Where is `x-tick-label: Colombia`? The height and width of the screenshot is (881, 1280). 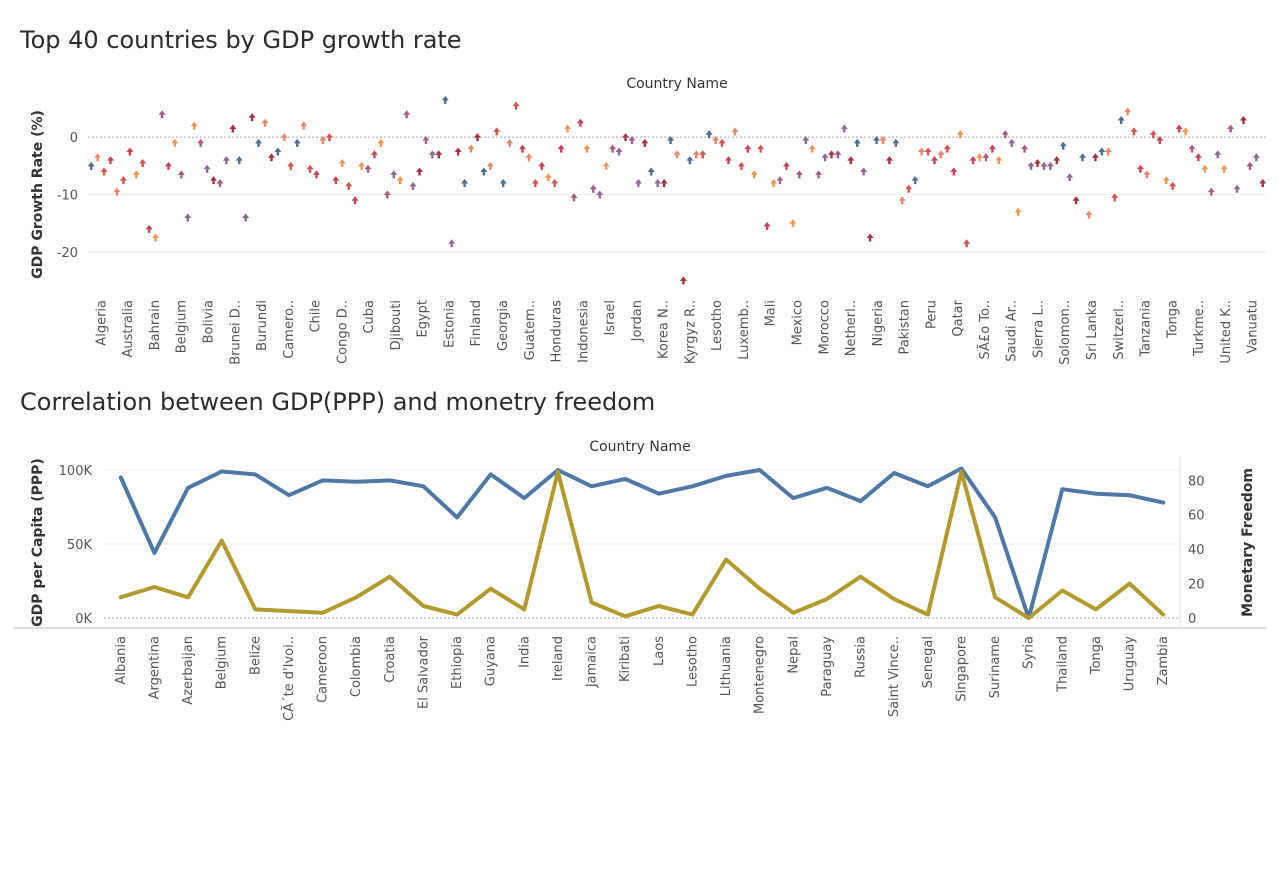
x-tick-label: Colombia is located at coordinates (356, 666).